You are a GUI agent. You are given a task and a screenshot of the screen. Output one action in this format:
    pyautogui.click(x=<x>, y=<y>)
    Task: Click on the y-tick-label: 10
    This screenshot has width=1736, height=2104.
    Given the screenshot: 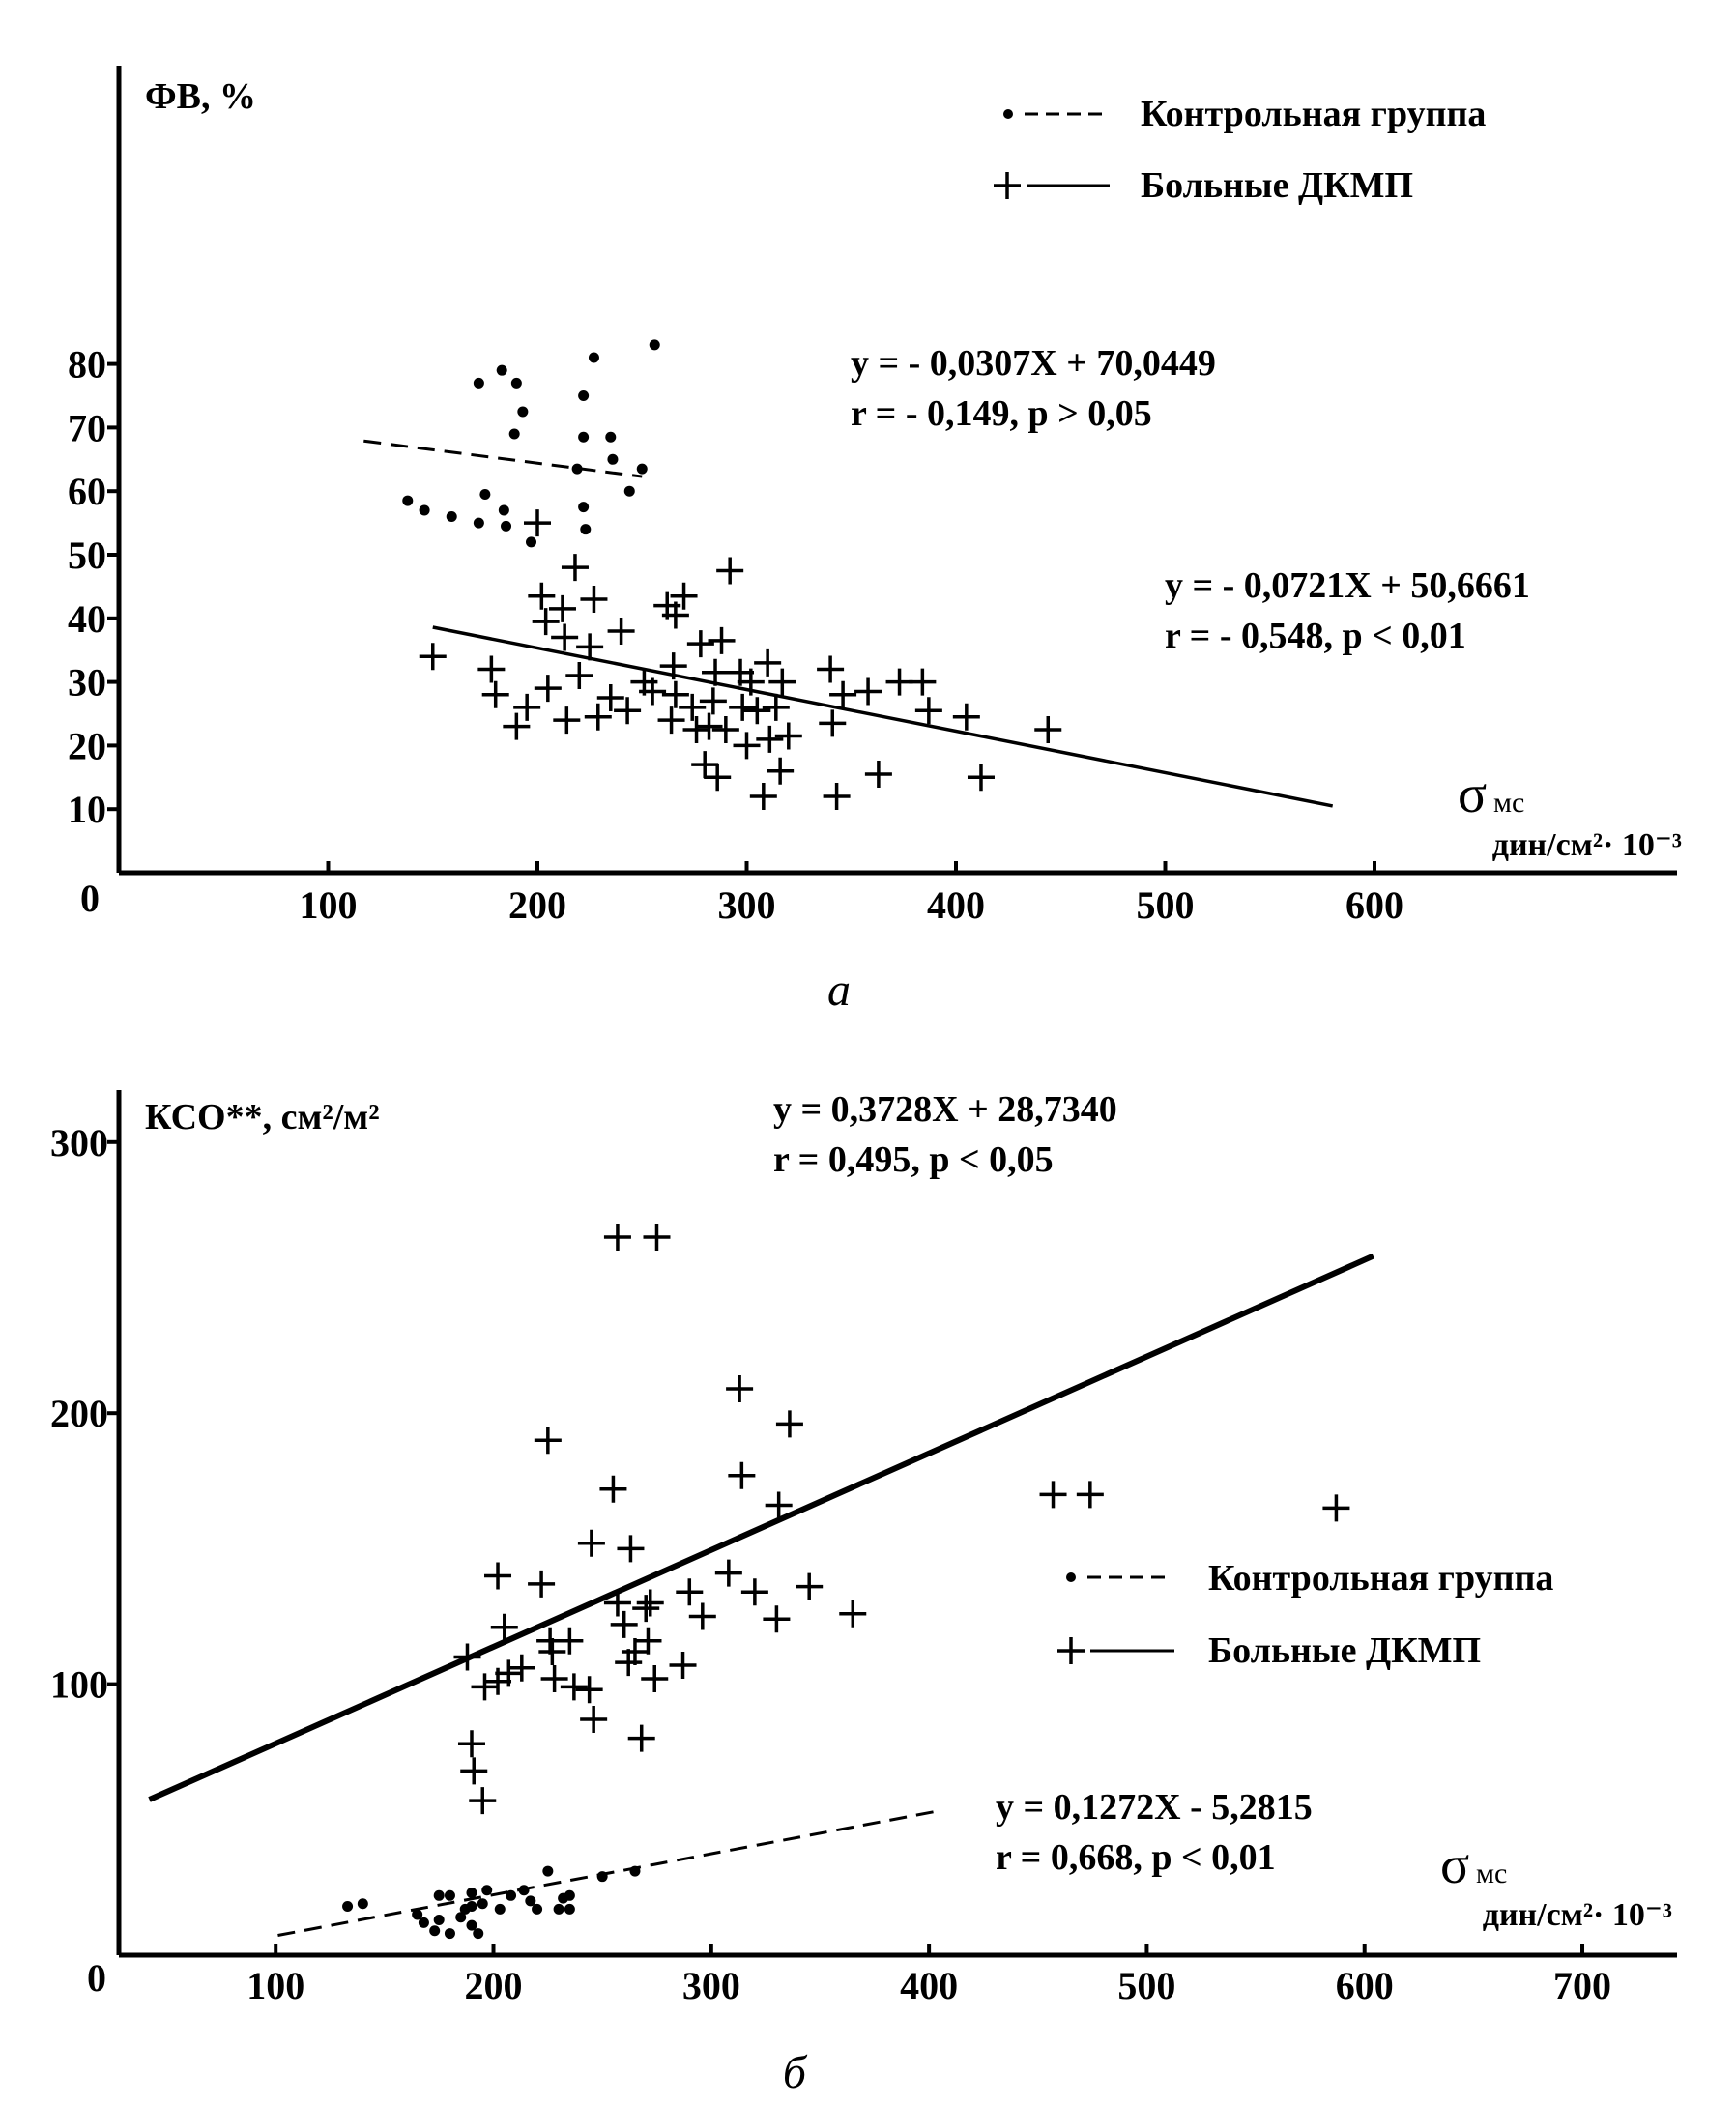 What is the action you would take?
    pyautogui.click(x=87, y=809)
    